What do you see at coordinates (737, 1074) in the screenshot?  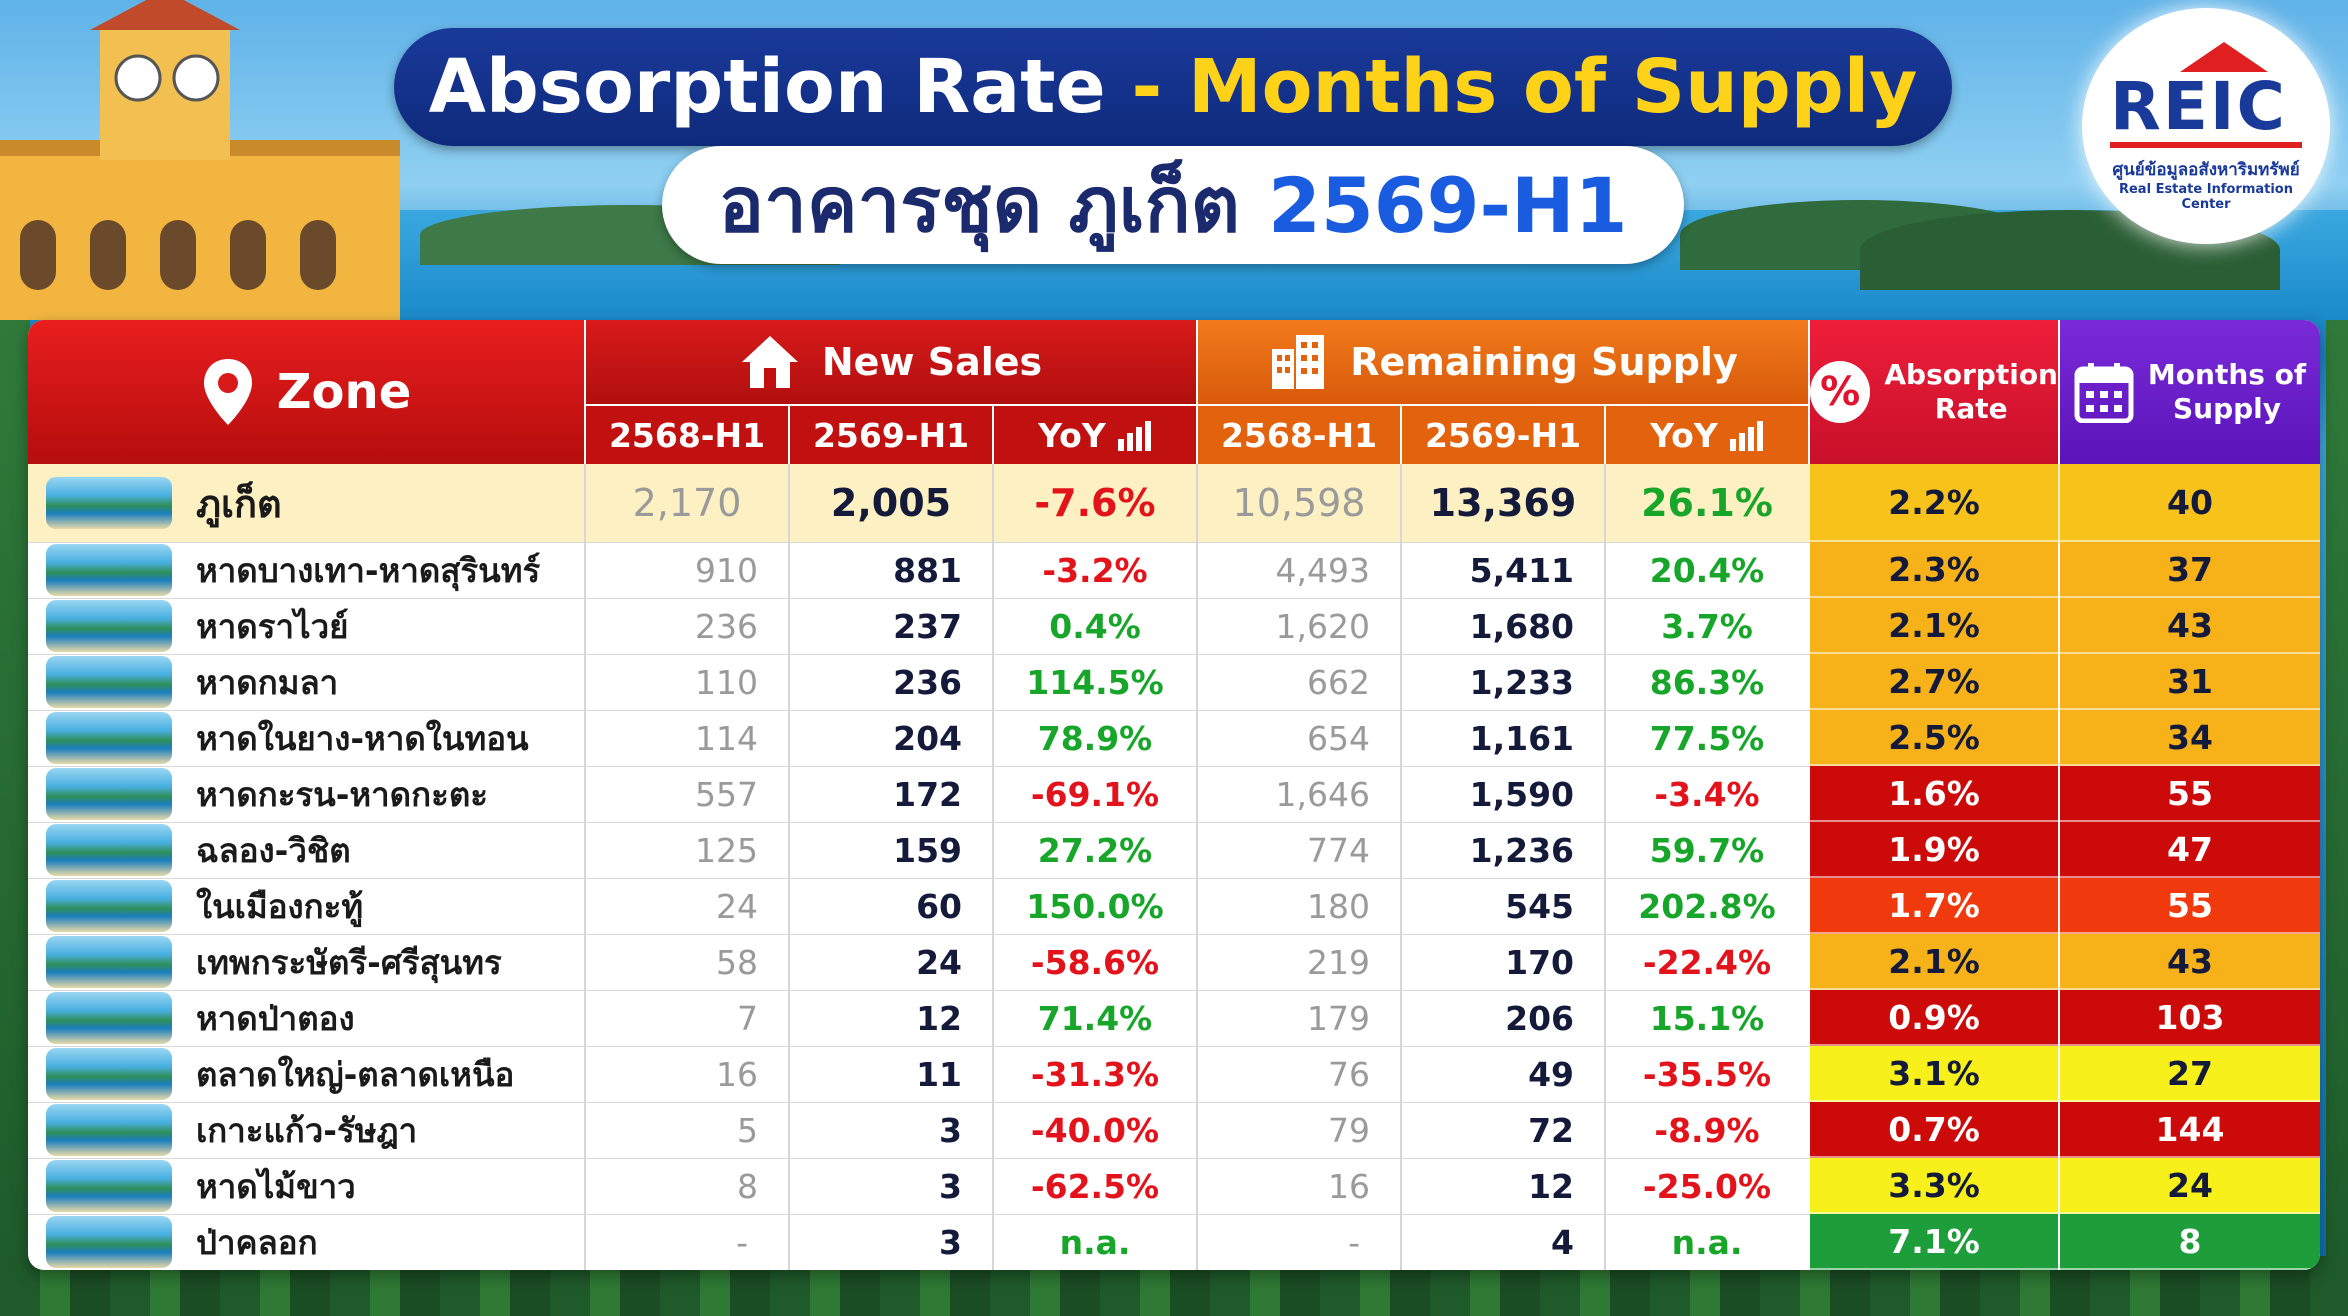 I see `ns-prev-cell: 16` at bounding box center [737, 1074].